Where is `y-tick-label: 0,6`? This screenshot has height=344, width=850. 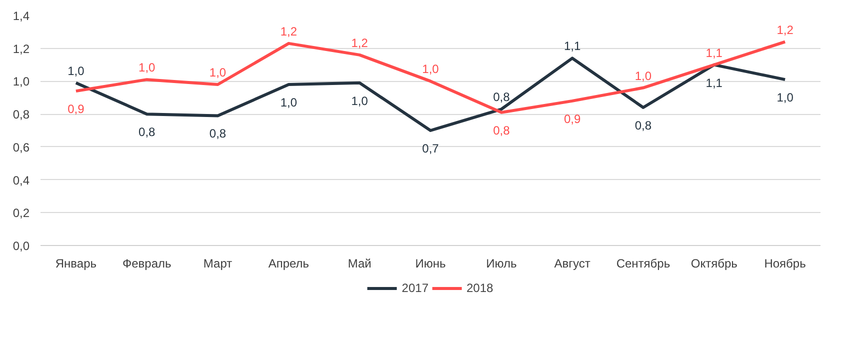 y-tick-label: 0,6 is located at coordinates (21, 147).